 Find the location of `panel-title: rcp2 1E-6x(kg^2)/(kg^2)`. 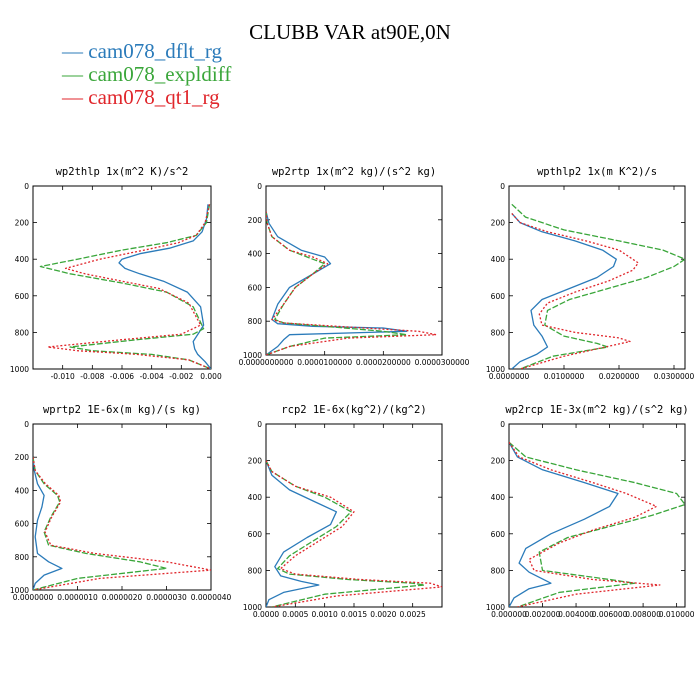

panel-title: rcp2 1E-6x(kg^2)/(kg^2) is located at coordinates (353, 410).